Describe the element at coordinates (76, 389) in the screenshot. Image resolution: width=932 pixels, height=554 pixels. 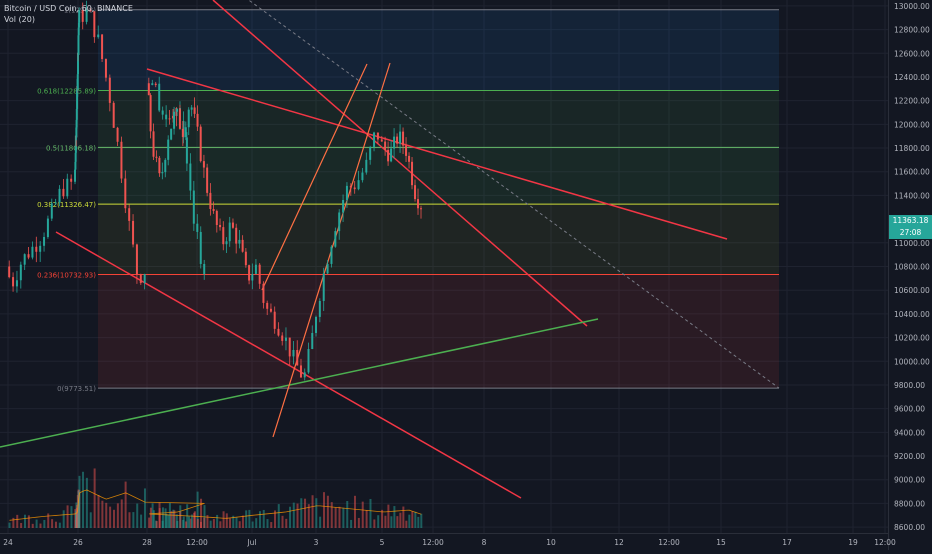
I see `fib-level-label: 0(9773.51)` at that location.